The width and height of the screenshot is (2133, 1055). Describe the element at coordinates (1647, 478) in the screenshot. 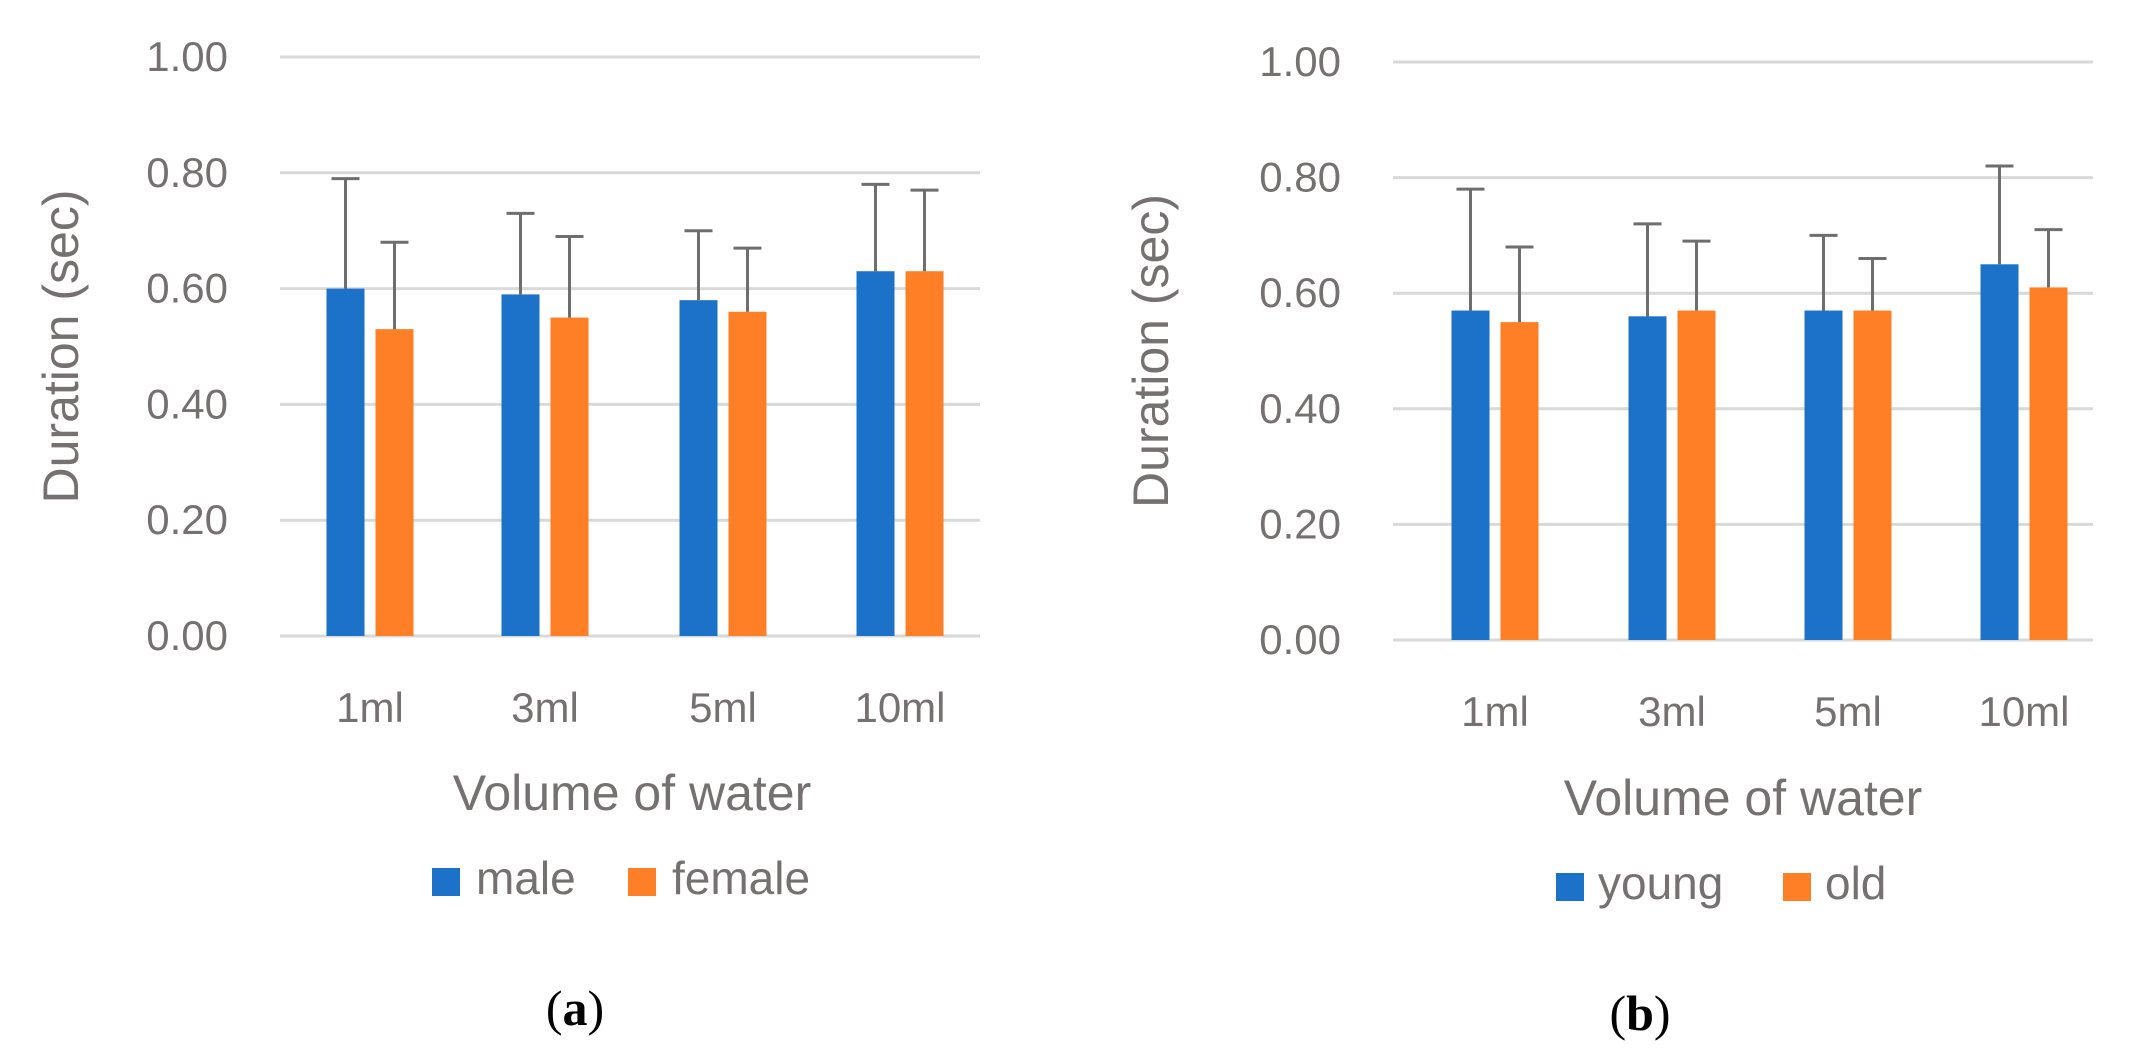

I see `bar-young-3ml` at that location.